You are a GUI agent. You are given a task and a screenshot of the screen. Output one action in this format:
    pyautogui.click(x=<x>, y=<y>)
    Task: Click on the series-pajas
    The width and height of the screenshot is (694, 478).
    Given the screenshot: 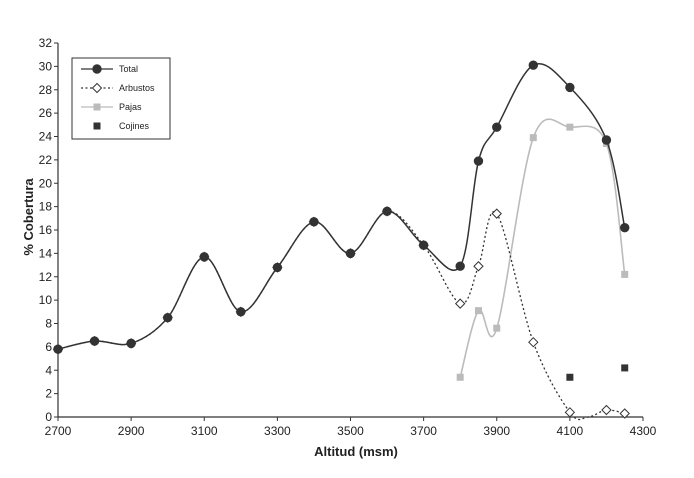 What is the action you would take?
    pyautogui.click(x=542, y=249)
    